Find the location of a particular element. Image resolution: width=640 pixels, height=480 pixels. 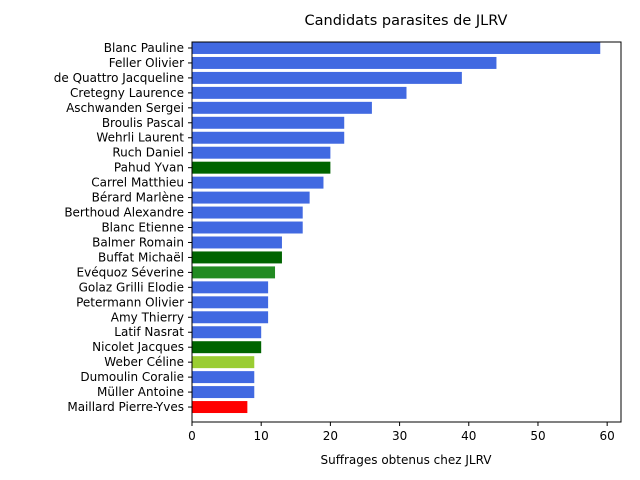

x-tick-label: 0 is located at coordinates (192, 436).